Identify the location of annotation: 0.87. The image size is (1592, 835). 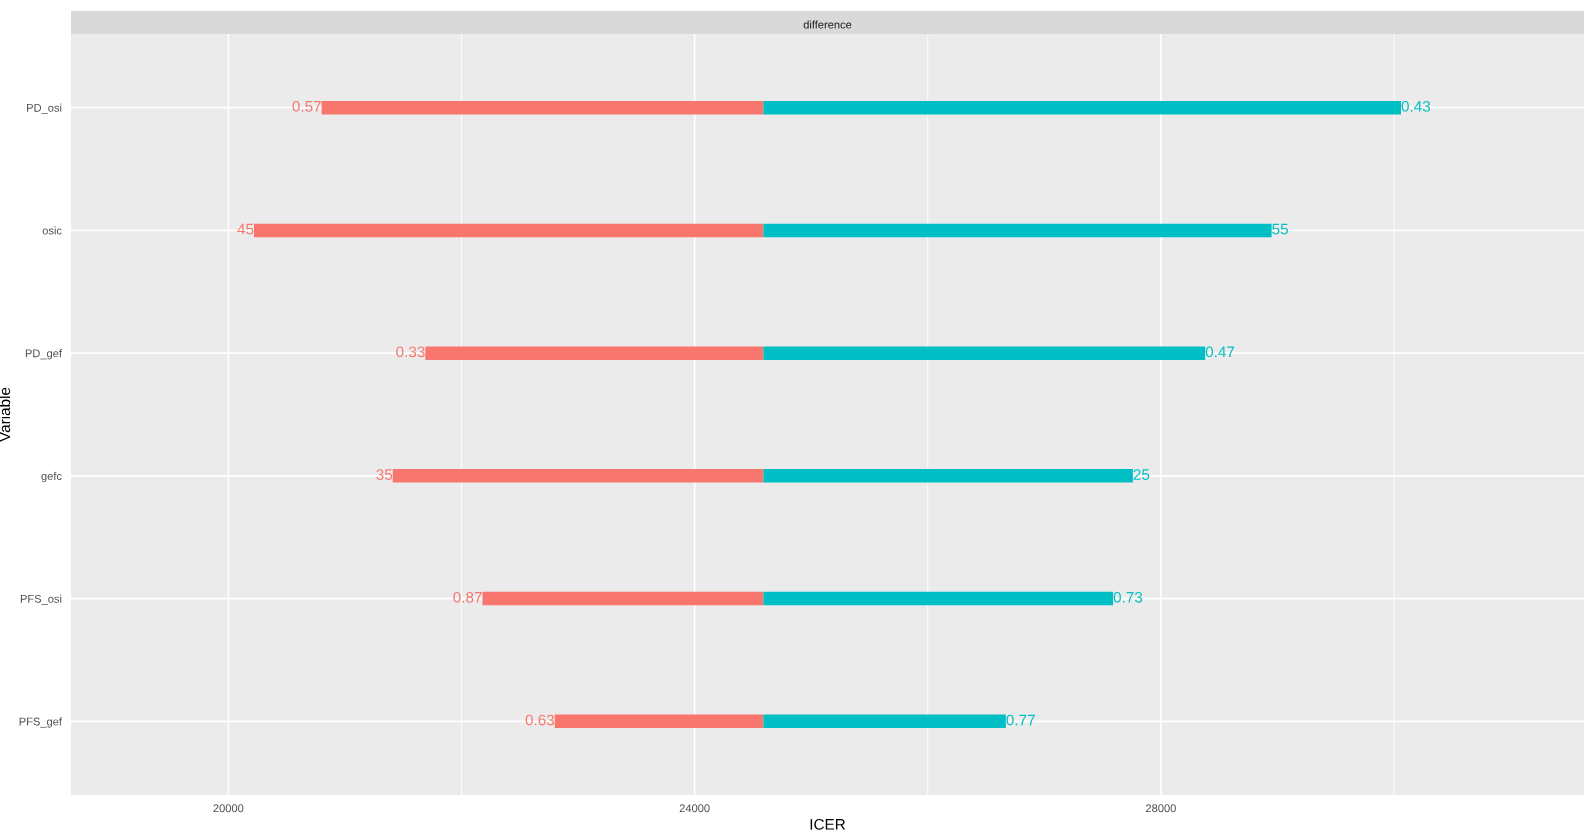
(467, 597).